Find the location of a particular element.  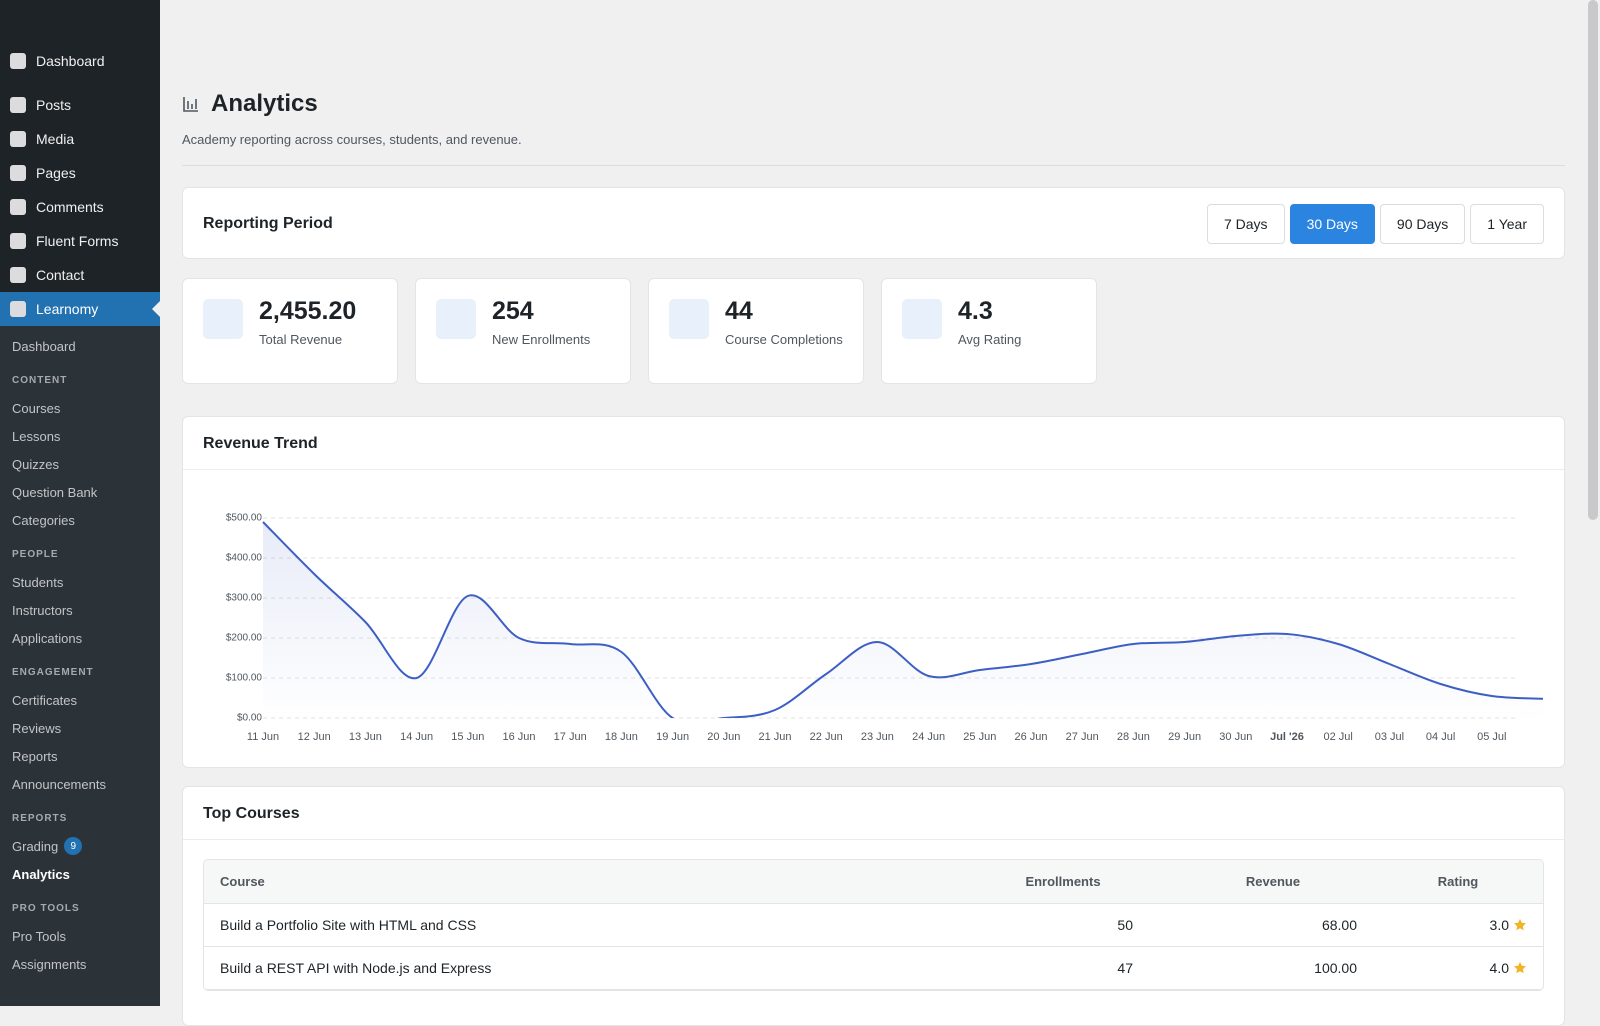

stat-value: 44 is located at coordinates (739, 311).